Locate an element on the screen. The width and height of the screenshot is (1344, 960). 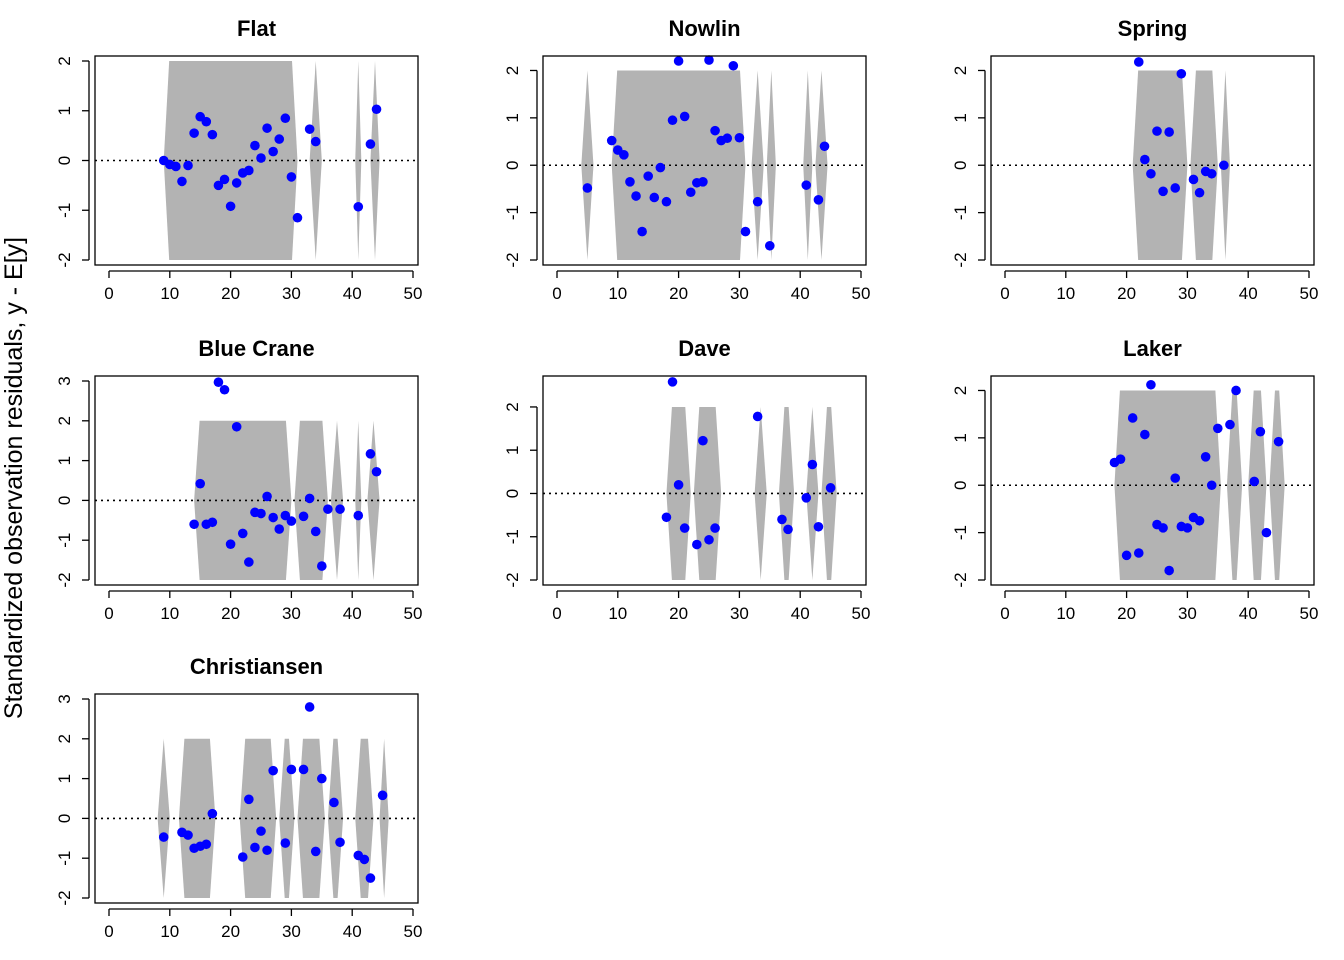
panel-title: Flat is located at coordinates (257, 28).